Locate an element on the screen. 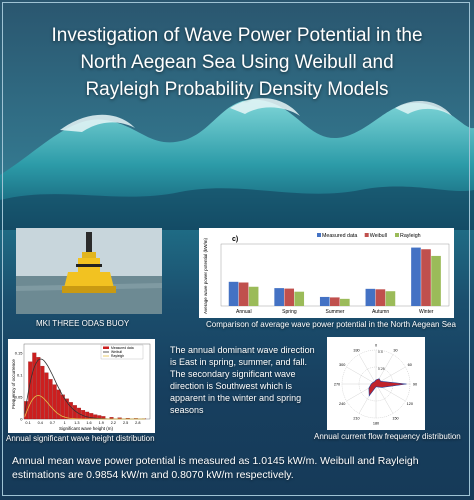 Image resolution: width=474 pixels, height=500 pixels. hist-legend-entry: Measured data is located at coordinates (122, 348).